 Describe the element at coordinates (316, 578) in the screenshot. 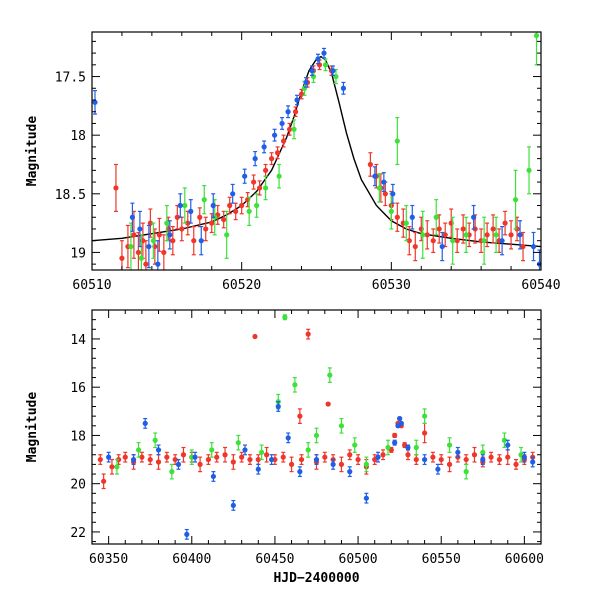

I see `bottom-panel-x-axis-label: HJD−2400000` at that location.